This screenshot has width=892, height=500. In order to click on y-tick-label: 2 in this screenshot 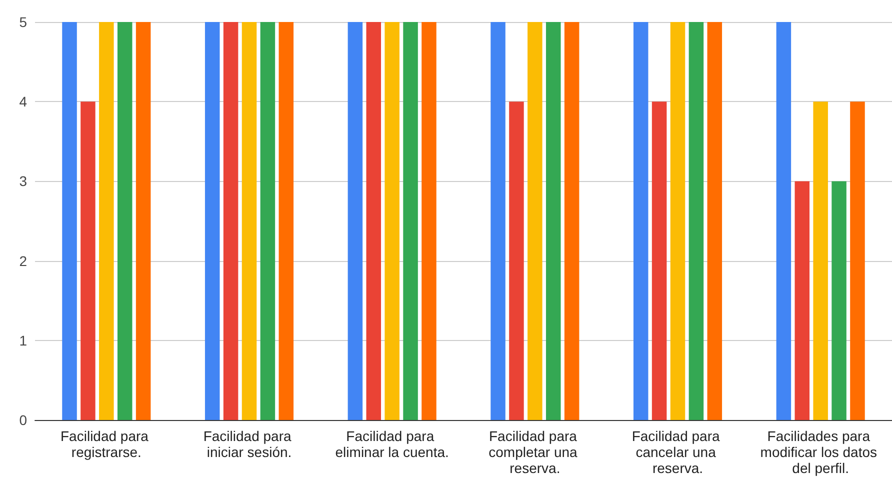, I will do `click(23, 260)`.